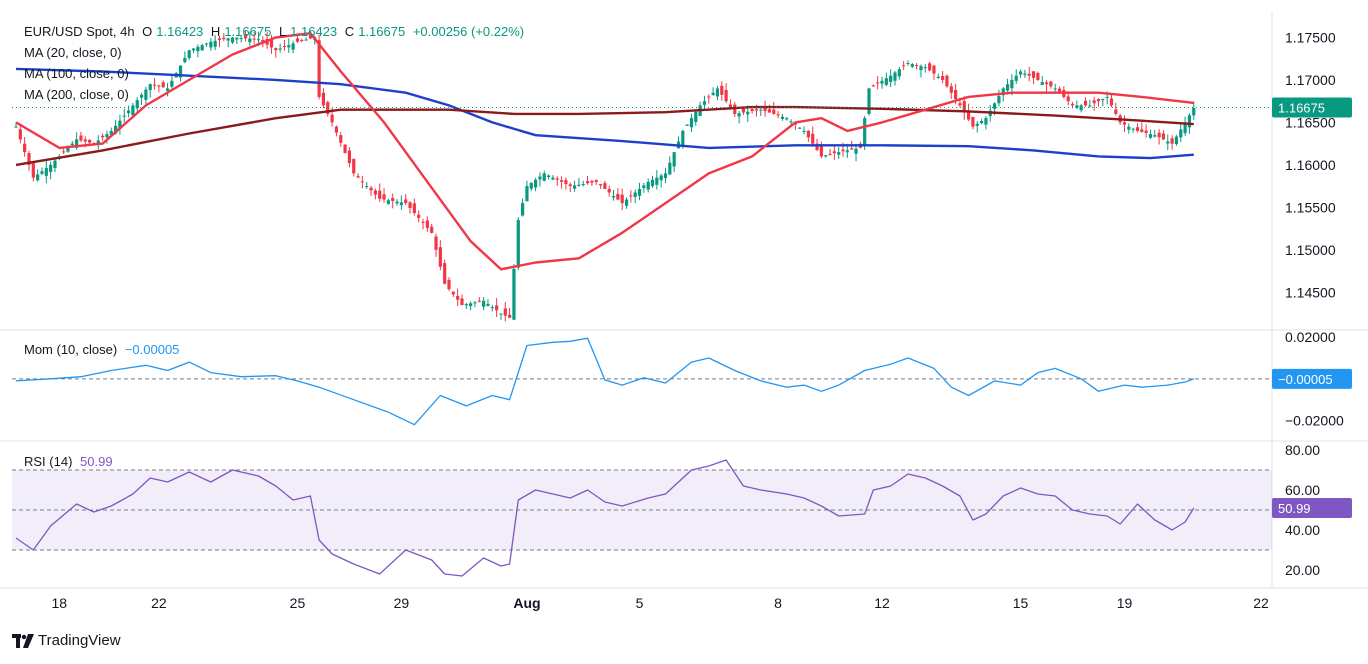 This screenshot has height=664, width=1368. I want to click on time-tick-label: 25, so click(298, 603).